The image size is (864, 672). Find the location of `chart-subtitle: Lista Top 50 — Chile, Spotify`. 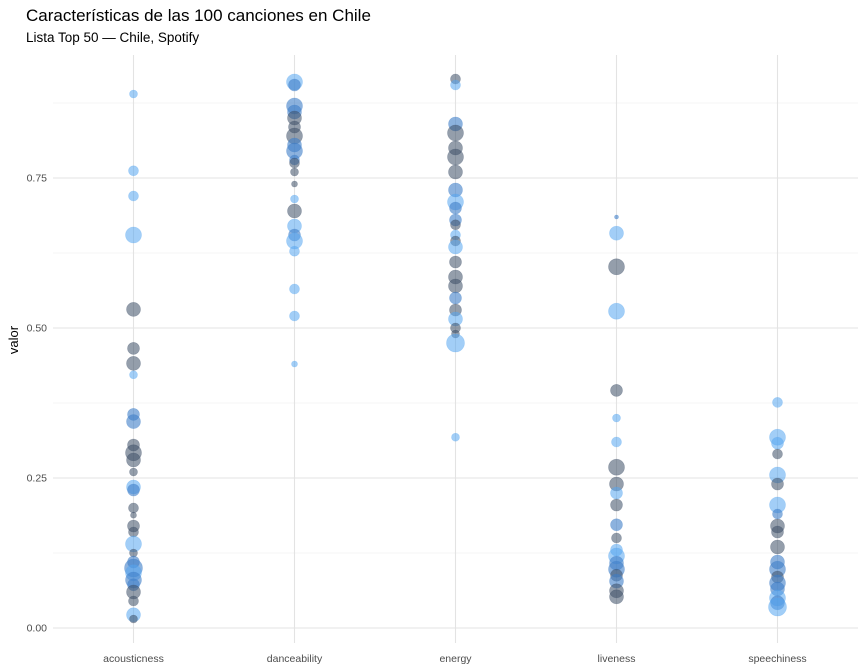

chart-subtitle: Lista Top 50 — Chile, Spotify is located at coordinates (112, 37).